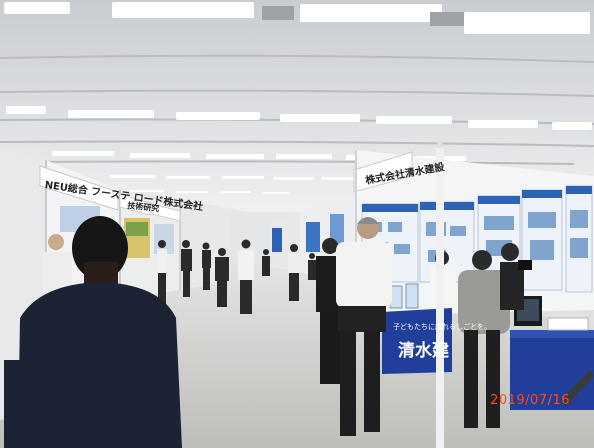 This screenshot has width=594, height=448. What do you see at coordinates (530, 400) in the screenshot?
I see `date-stamp: 2019/07/16` at bounding box center [530, 400].